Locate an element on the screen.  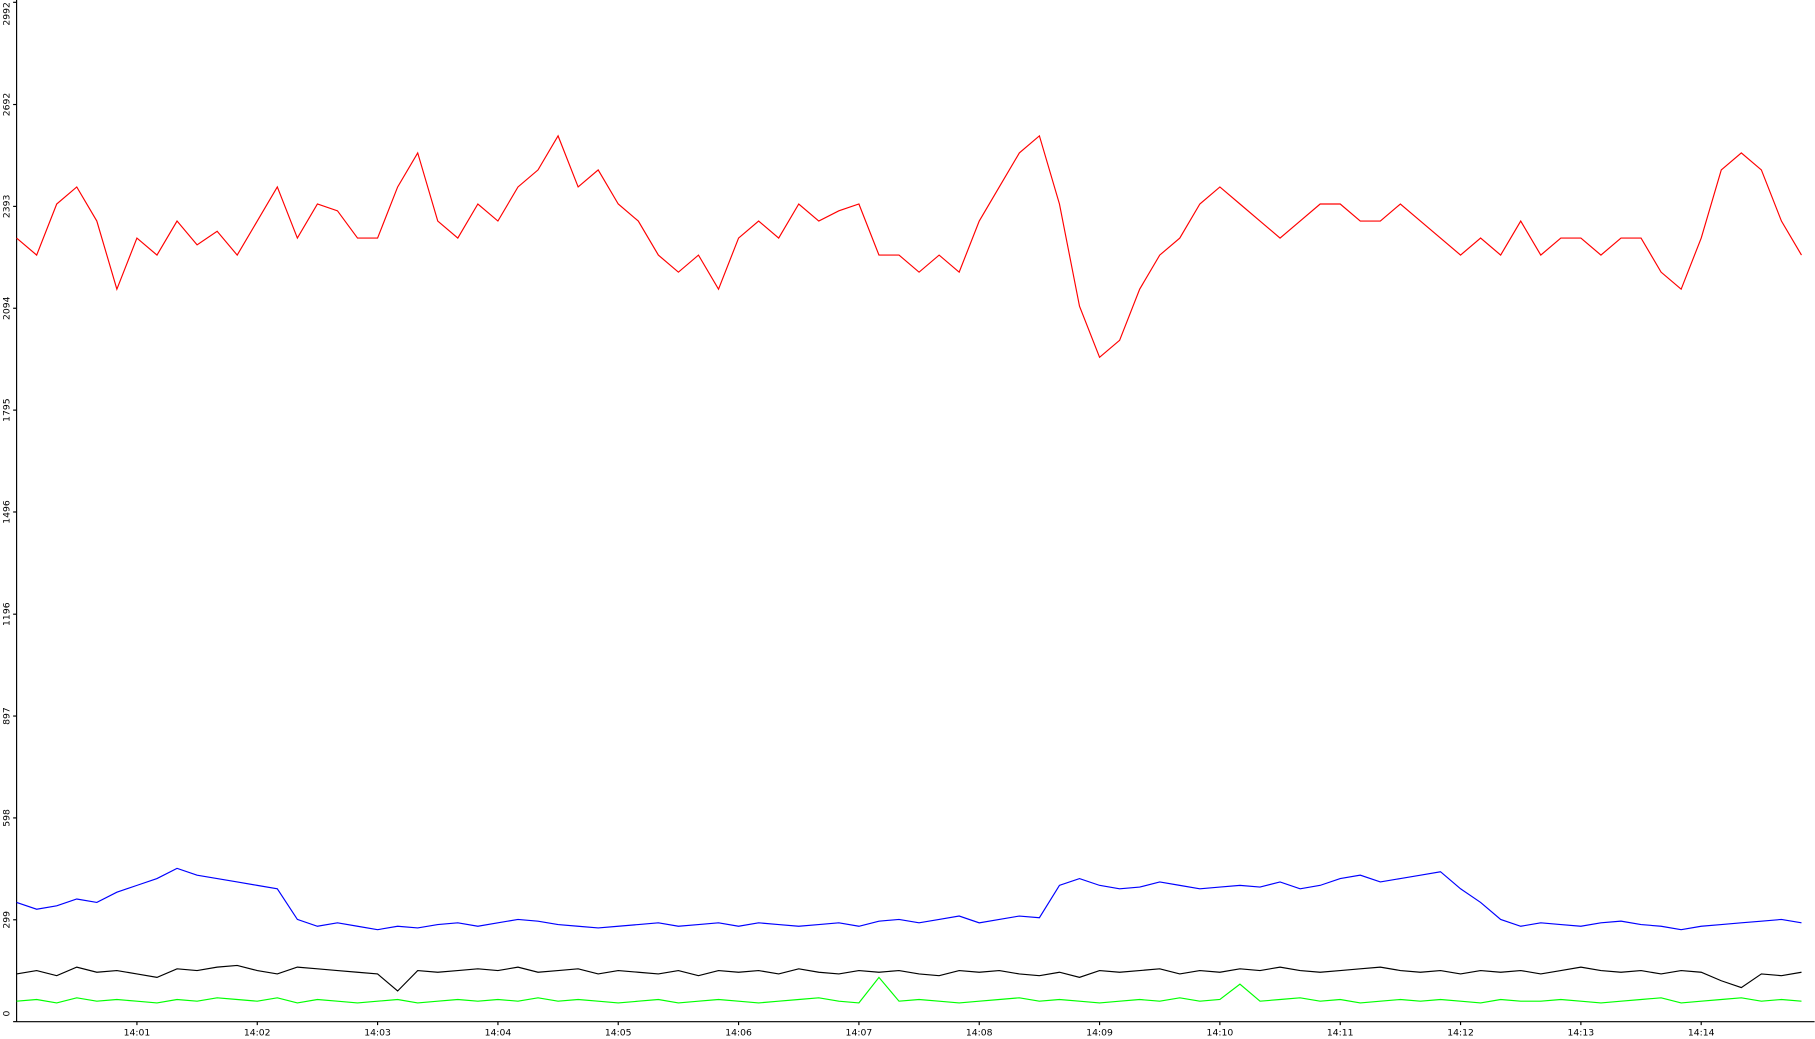
x-tick-label: 14:01 is located at coordinates (137, 1033).